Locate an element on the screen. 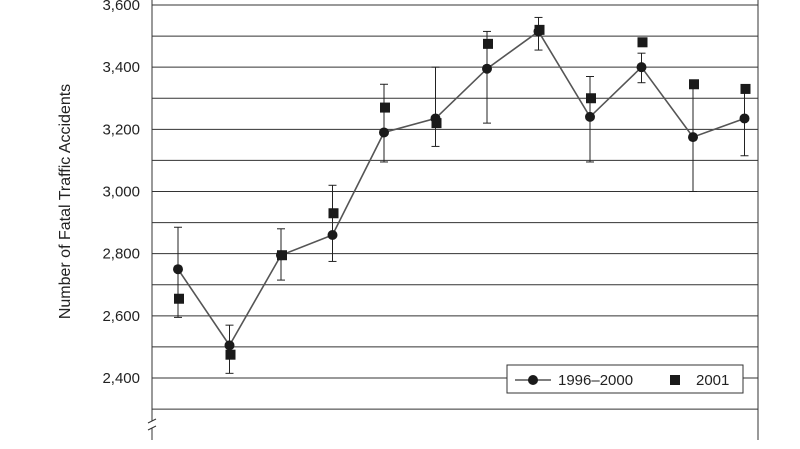  y-tick-label: 3,600 is located at coordinates (121, 7).